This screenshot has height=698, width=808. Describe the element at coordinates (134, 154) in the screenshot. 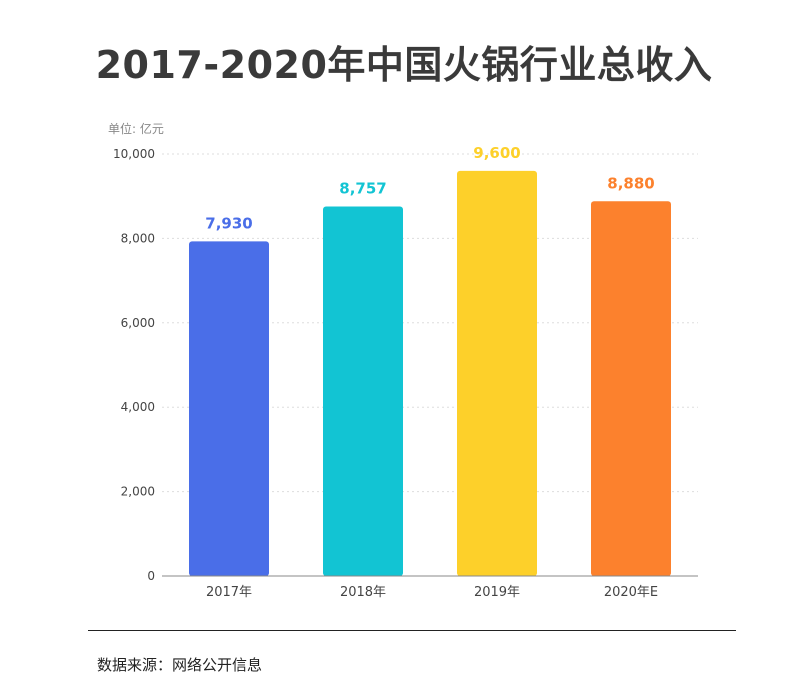

I see `y-tick-label: 10,000` at that location.